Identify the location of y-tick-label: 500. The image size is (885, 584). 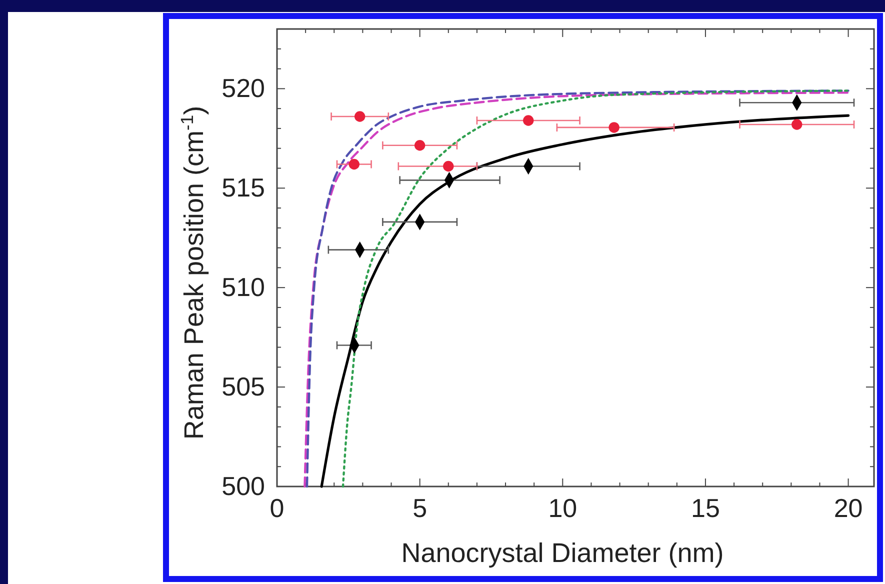
(243, 485).